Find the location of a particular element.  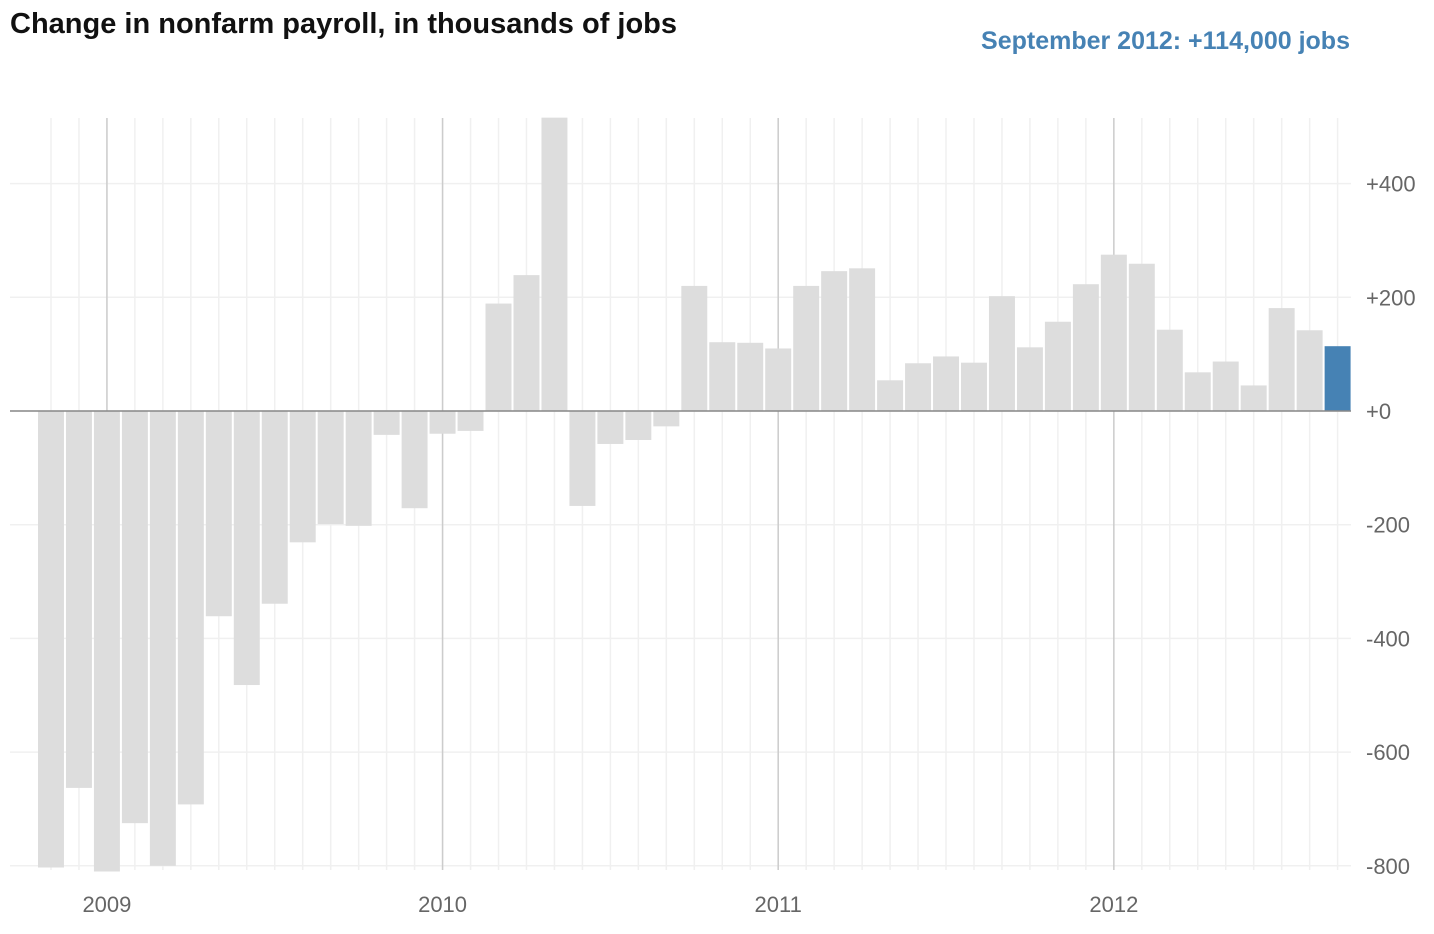

y-tick-label: -200 is located at coordinates (1388, 525).